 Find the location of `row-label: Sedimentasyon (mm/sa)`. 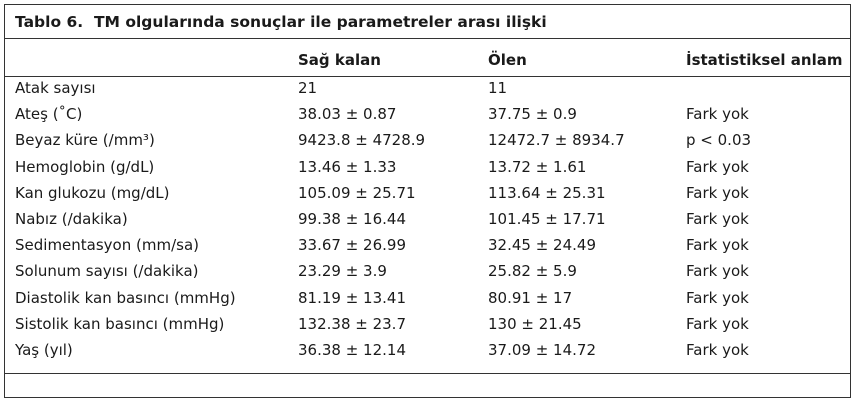

row-label: Sedimentasyon (mm/sa) is located at coordinates (107, 245).